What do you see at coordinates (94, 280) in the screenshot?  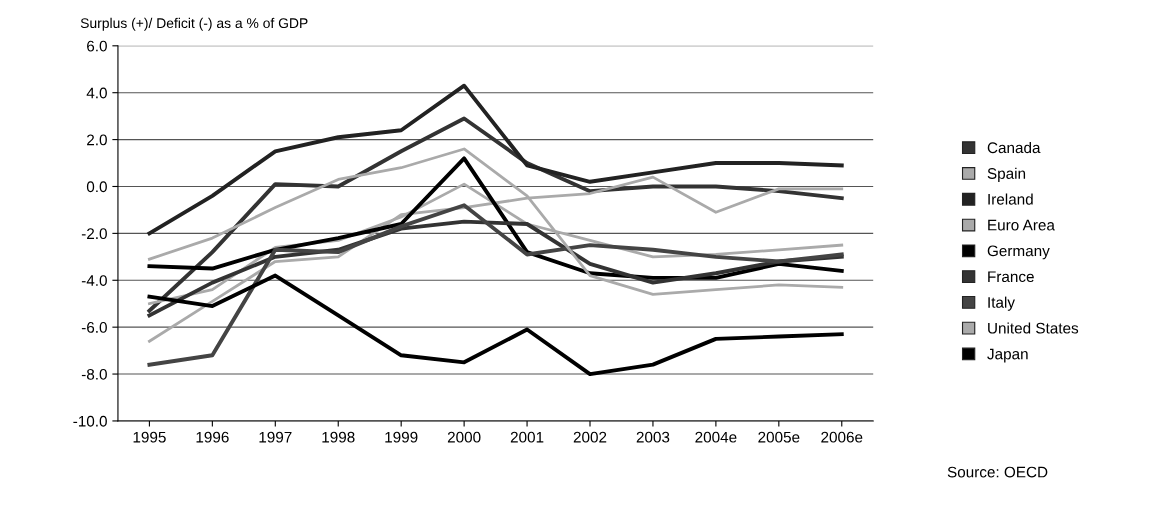 I see `y-tick-label: -4.0` at bounding box center [94, 280].